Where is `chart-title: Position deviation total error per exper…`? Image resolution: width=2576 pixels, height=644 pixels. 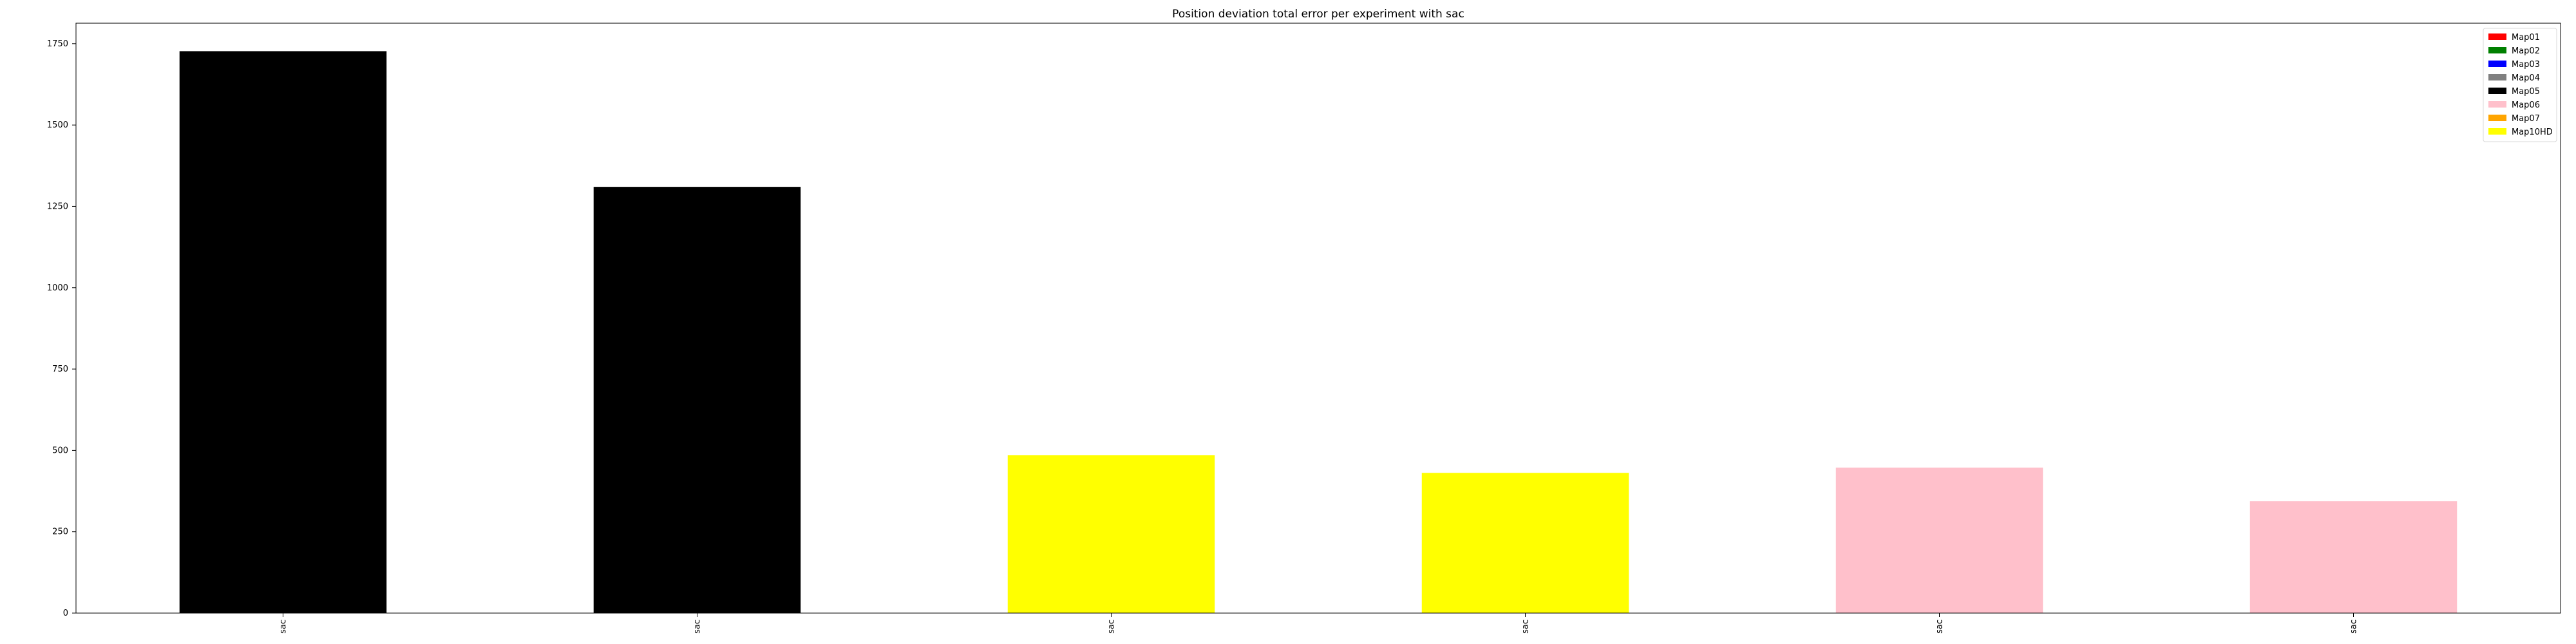 chart-title: Position deviation total error per exper… is located at coordinates (1318, 14).